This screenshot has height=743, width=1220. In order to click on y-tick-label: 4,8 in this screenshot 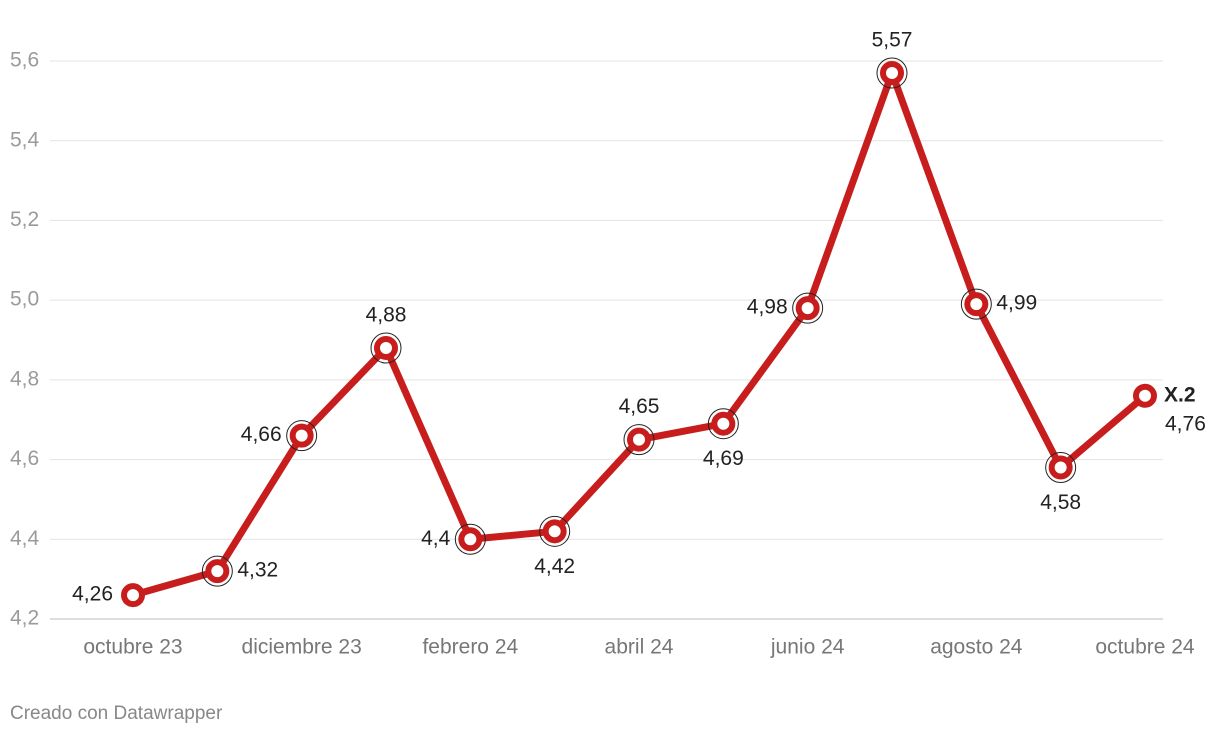, I will do `click(24, 378)`.